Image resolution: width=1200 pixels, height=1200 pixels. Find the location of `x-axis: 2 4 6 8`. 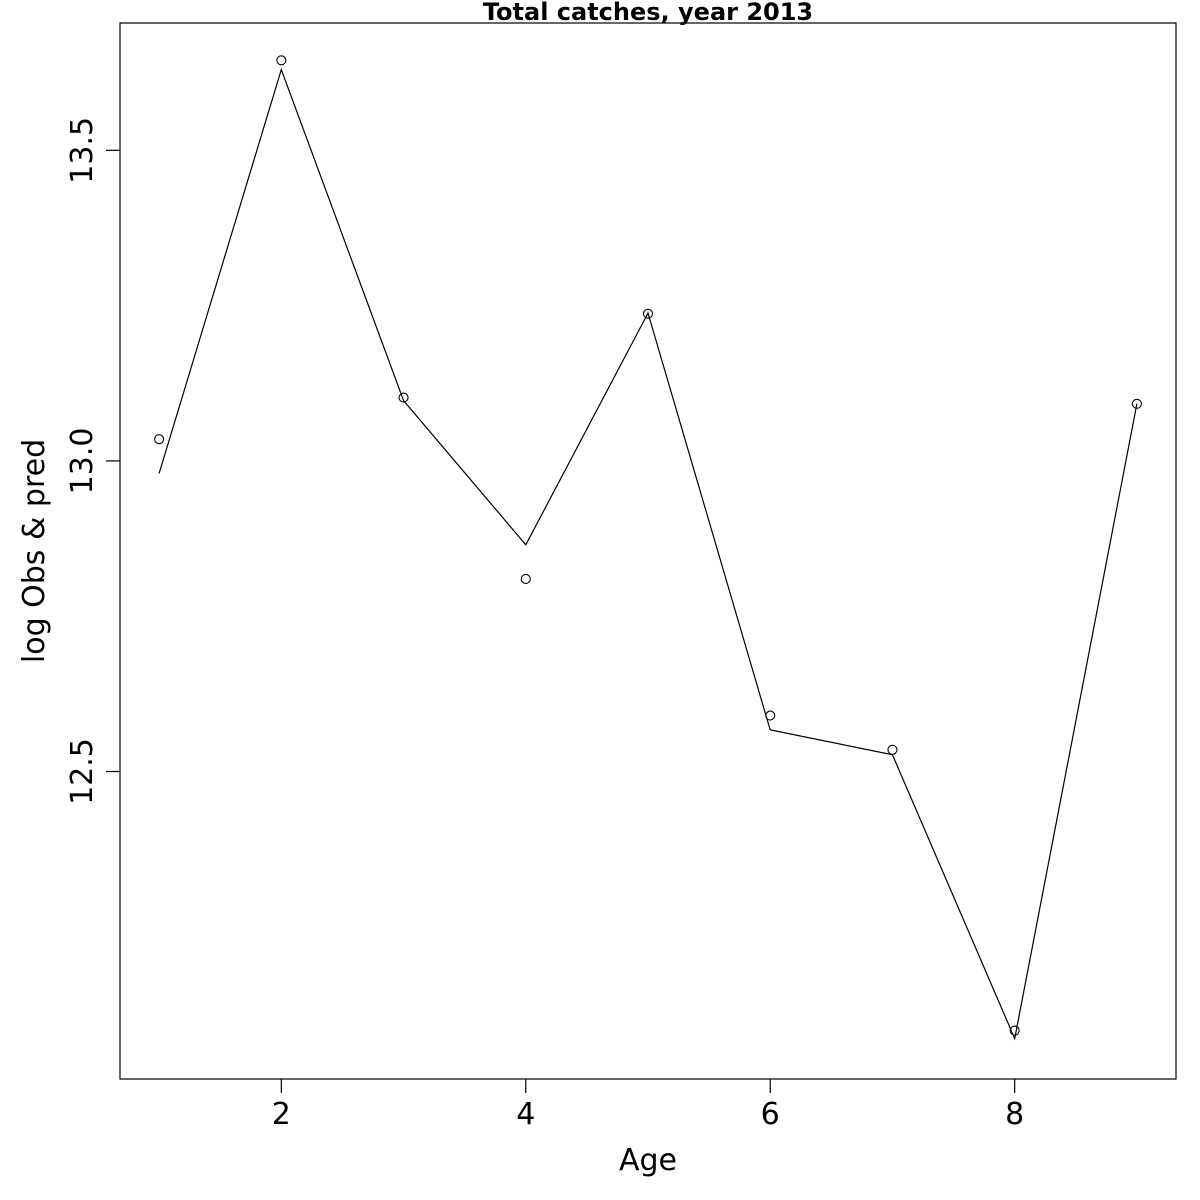

x-axis: 2 4 6 8 is located at coordinates (648, 1105).